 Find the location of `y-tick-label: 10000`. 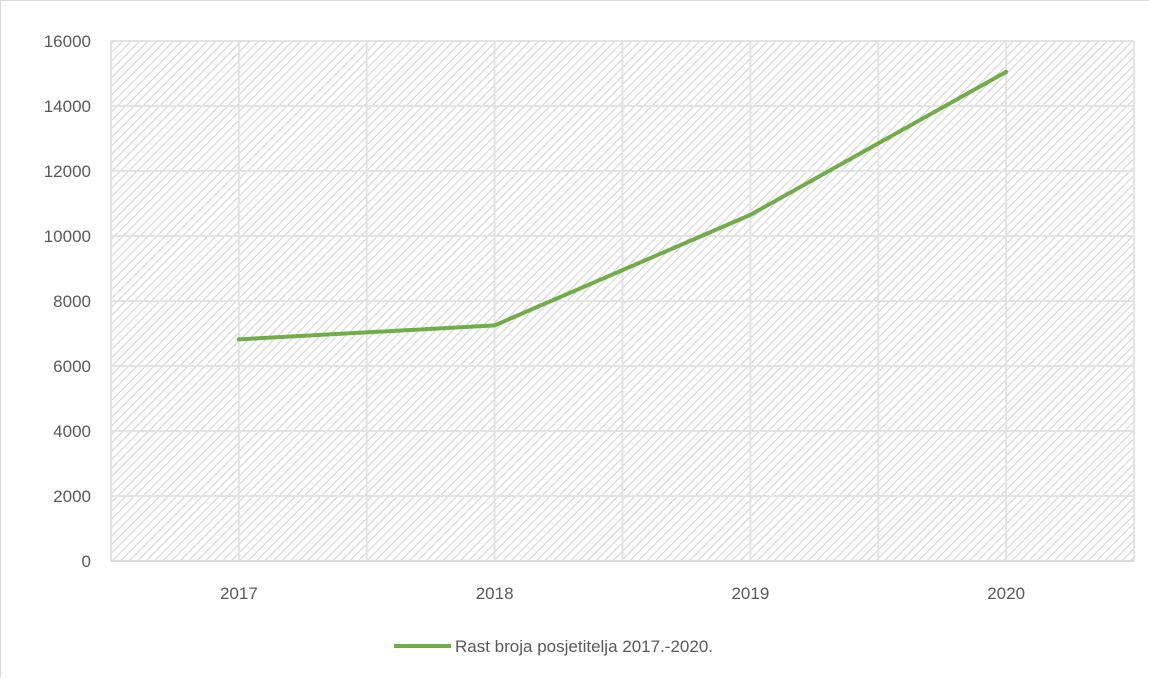

y-tick-label: 10000 is located at coordinates (67, 236).